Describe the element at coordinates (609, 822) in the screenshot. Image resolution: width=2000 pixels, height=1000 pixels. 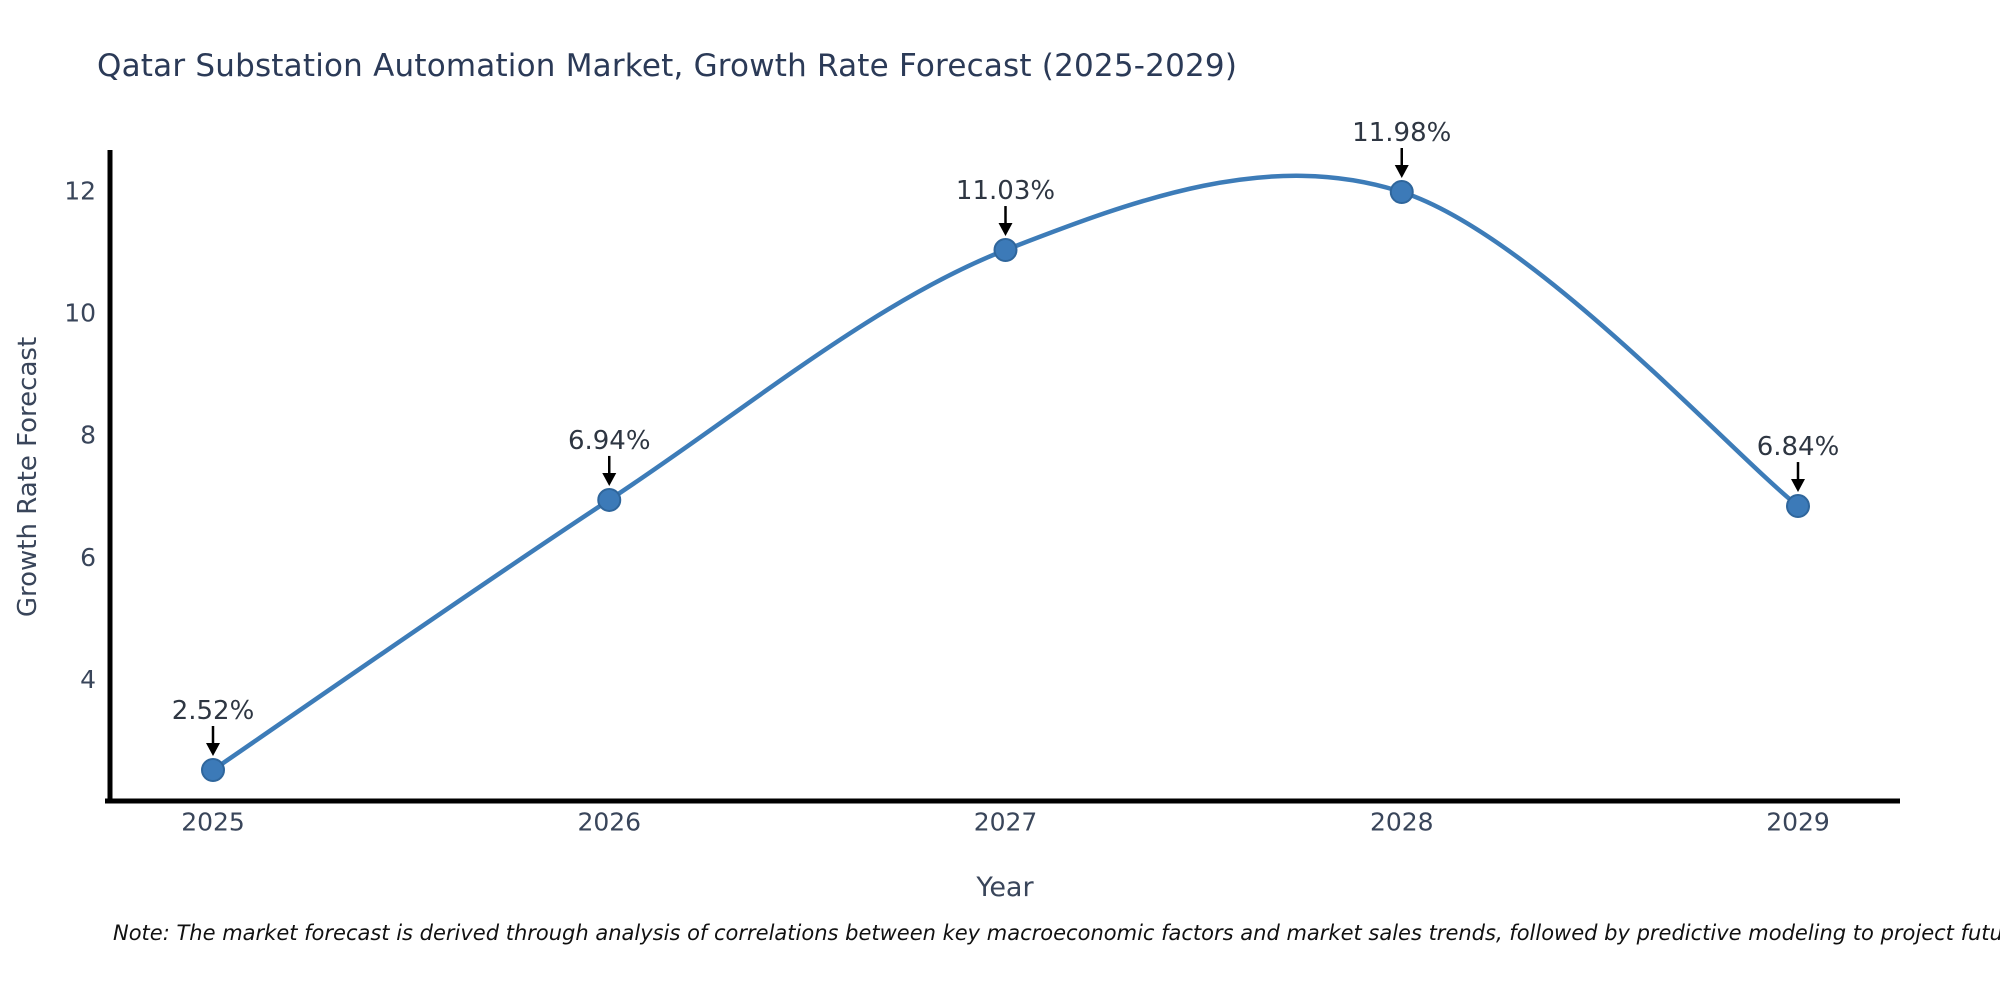
I see `x-tick-label: 2026` at that location.